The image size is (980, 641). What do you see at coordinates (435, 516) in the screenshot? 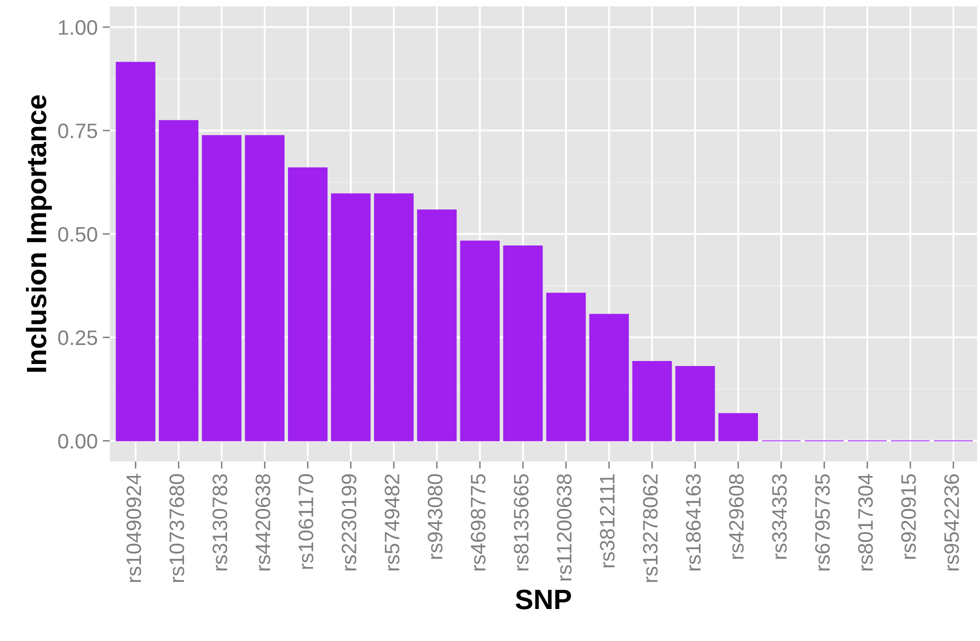
I see `x-tick-label: rs943080` at bounding box center [435, 516].